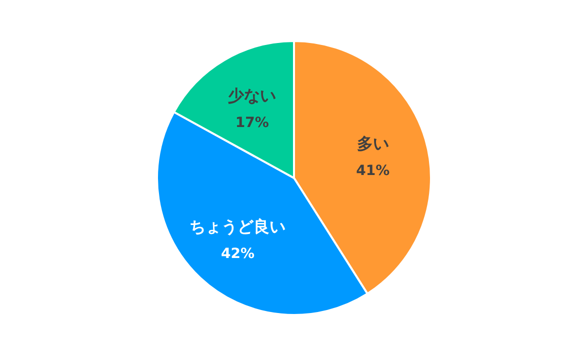  I want to click on data-label: 41%, so click(373, 171).